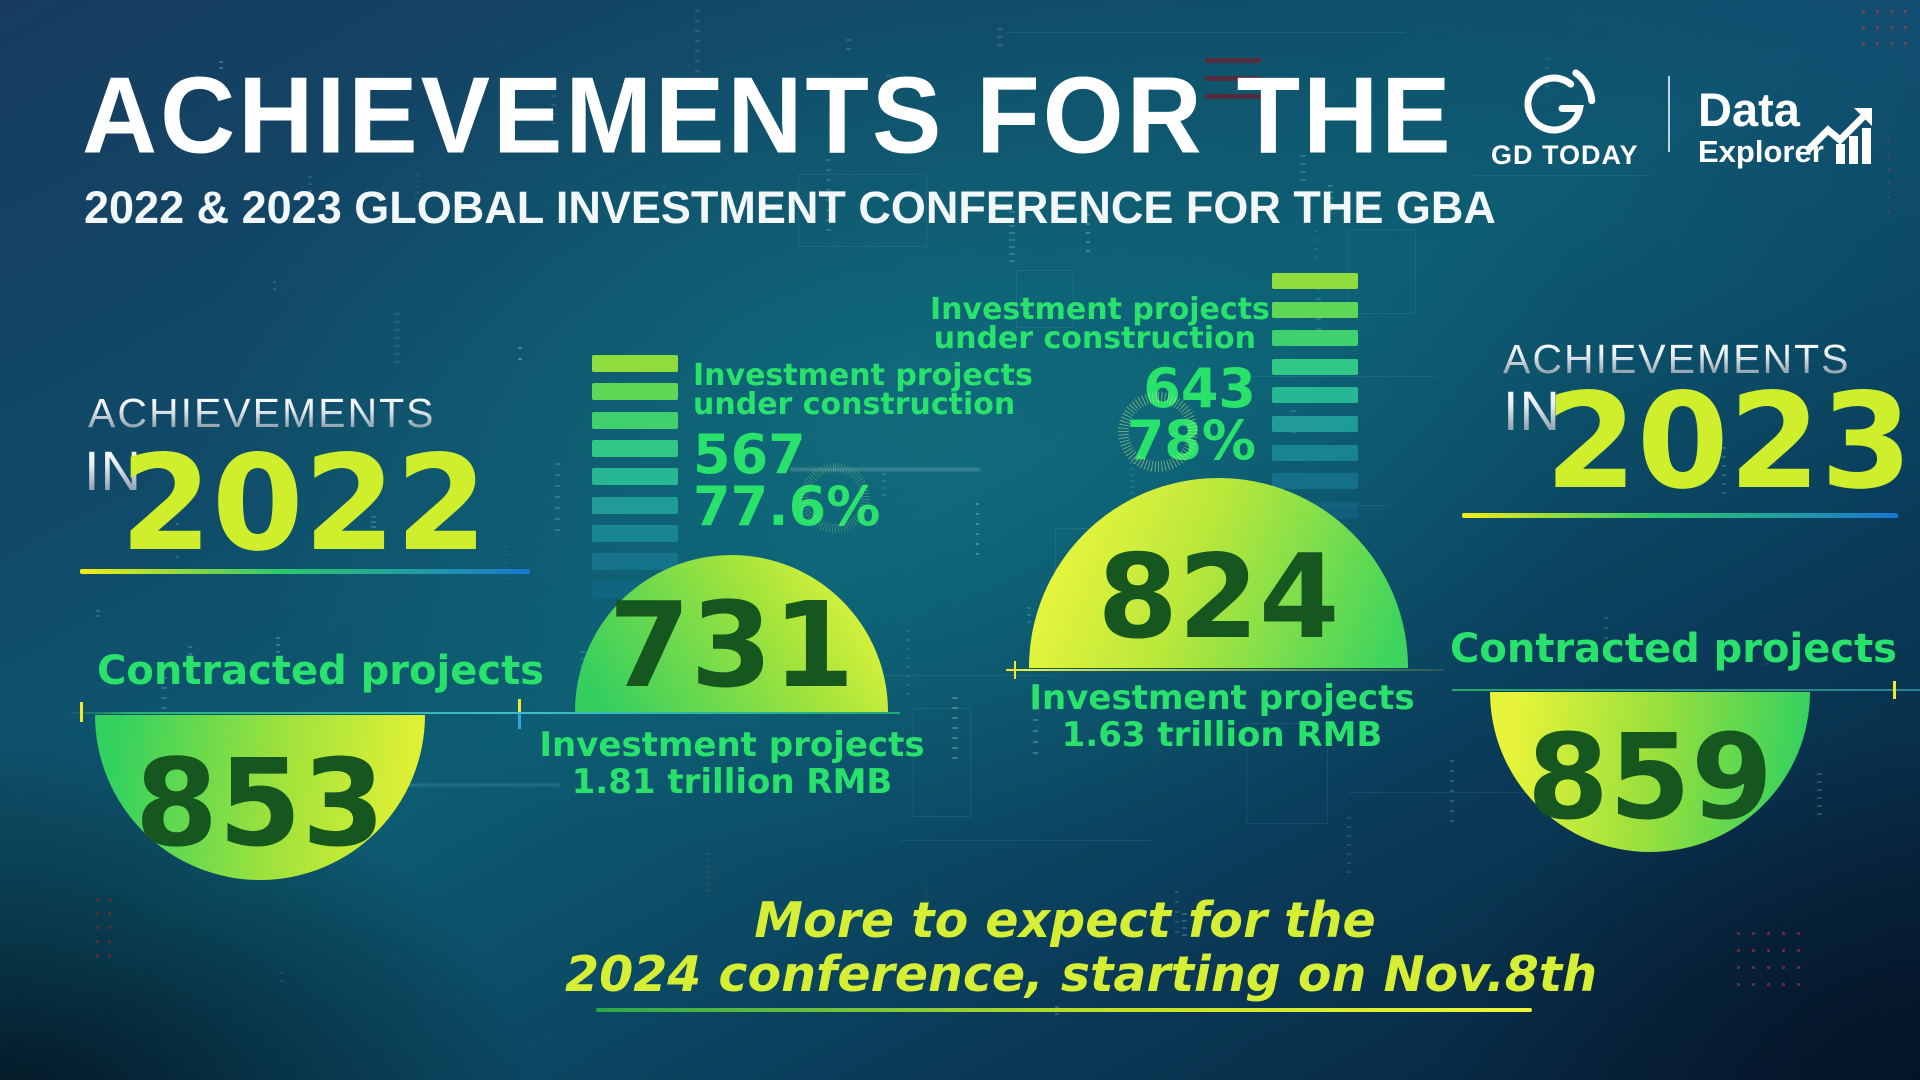 The image size is (1920, 1080). Describe the element at coordinates (260, 797) in the screenshot. I see `contracted-dome-2022: 853` at that location.